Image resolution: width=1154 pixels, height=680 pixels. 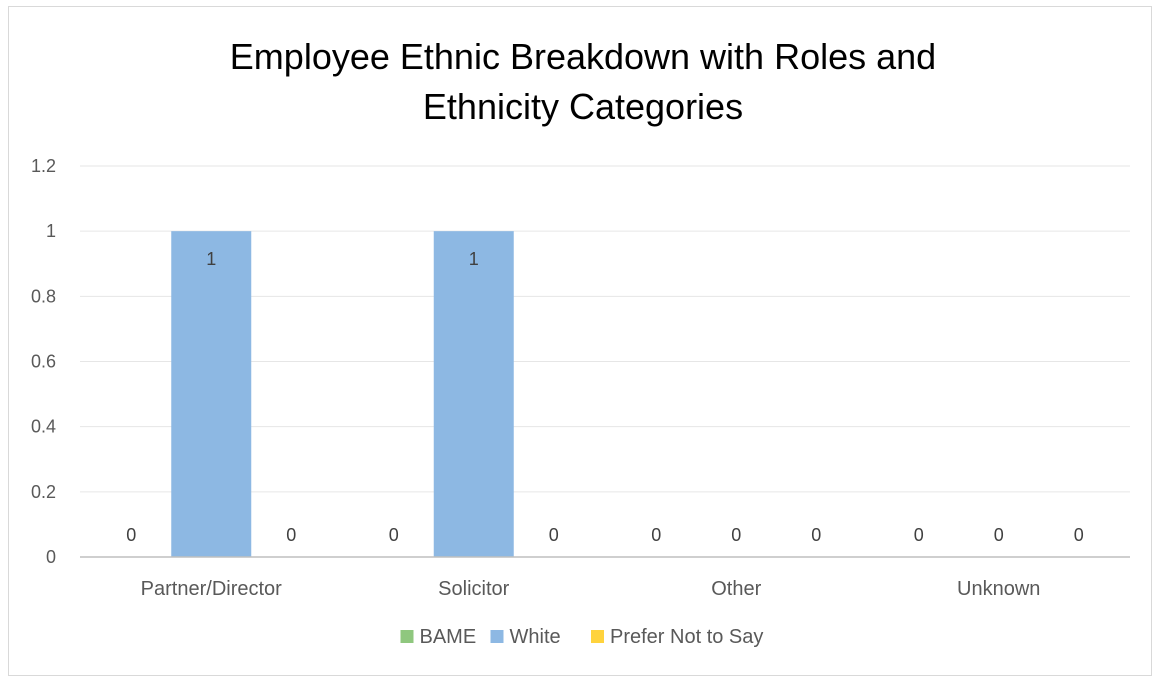 I want to click on bars, so click(x=342, y=394).